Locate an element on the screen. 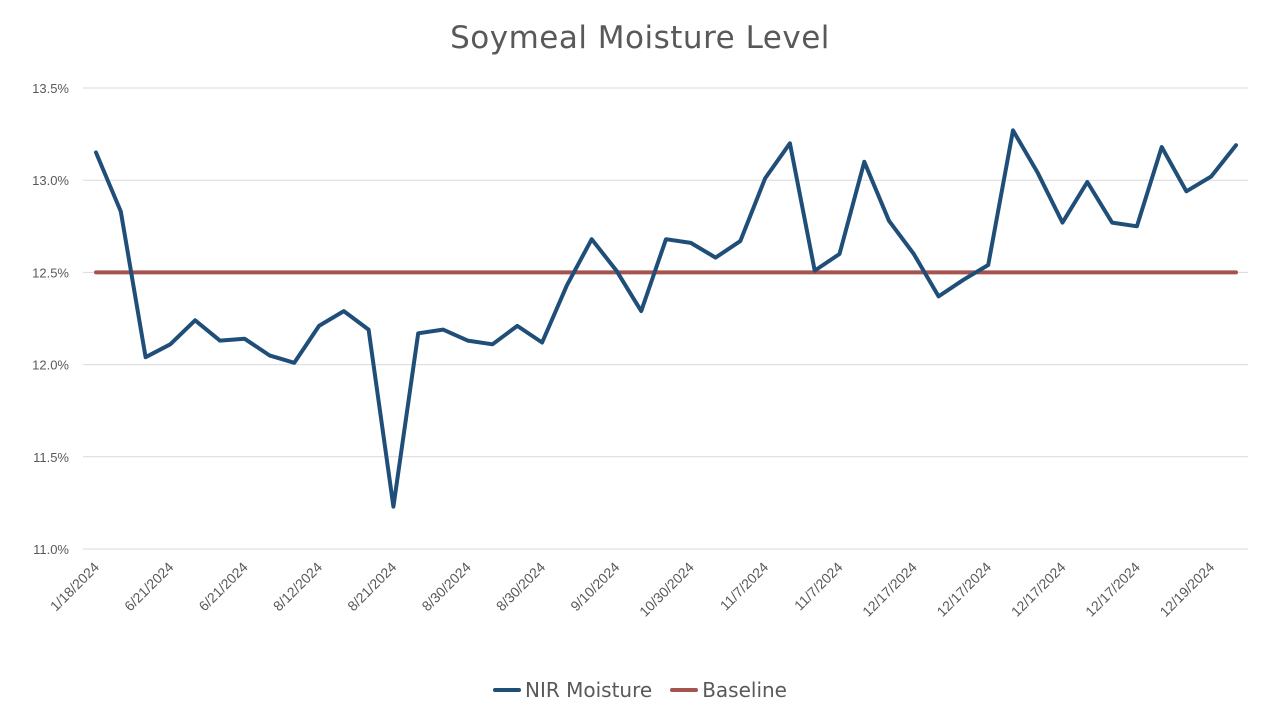 This screenshot has height=720, width=1280. y-tick-label: 13.5% is located at coordinates (50, 88).